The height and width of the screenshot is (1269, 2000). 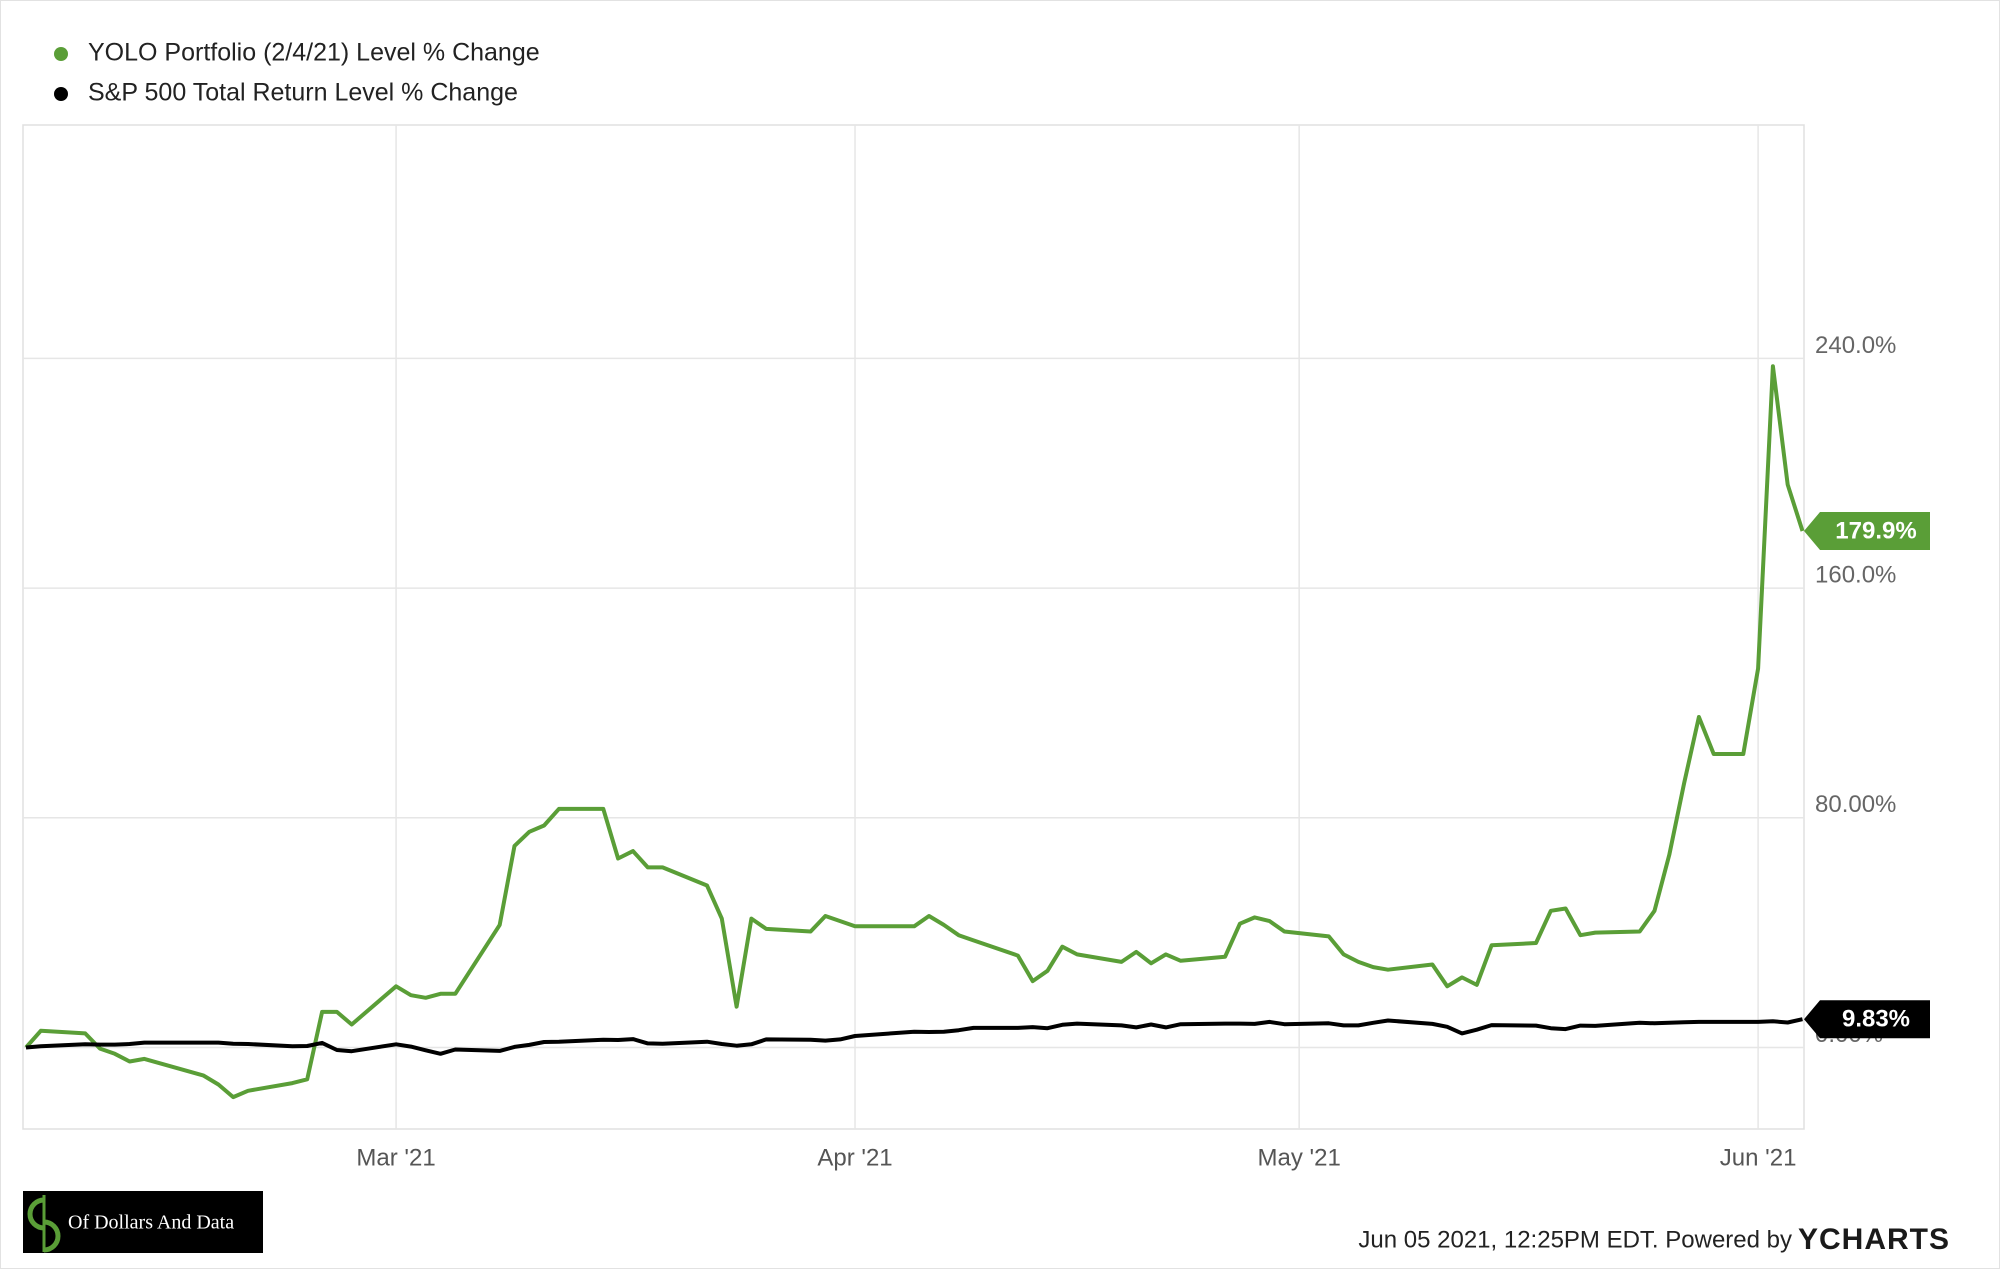 What do you see at coordinates (1876, 1019) in the screenshot?
I see `value-label-text: 9.83%` at bounding box center [1876, 1019].